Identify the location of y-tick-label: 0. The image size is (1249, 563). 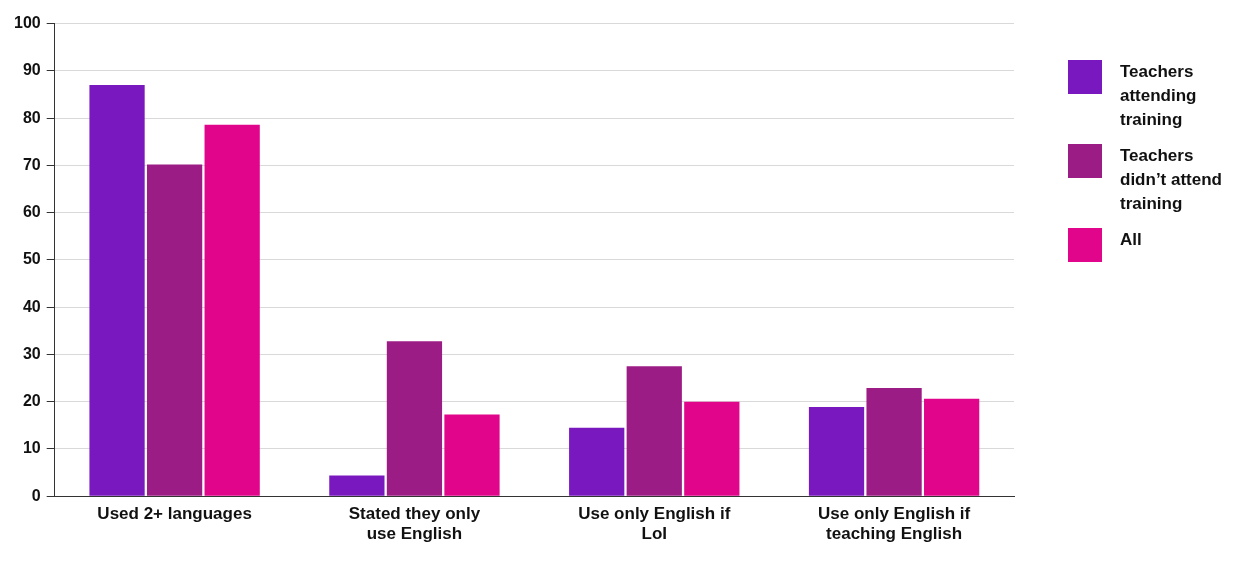
(36, 495).